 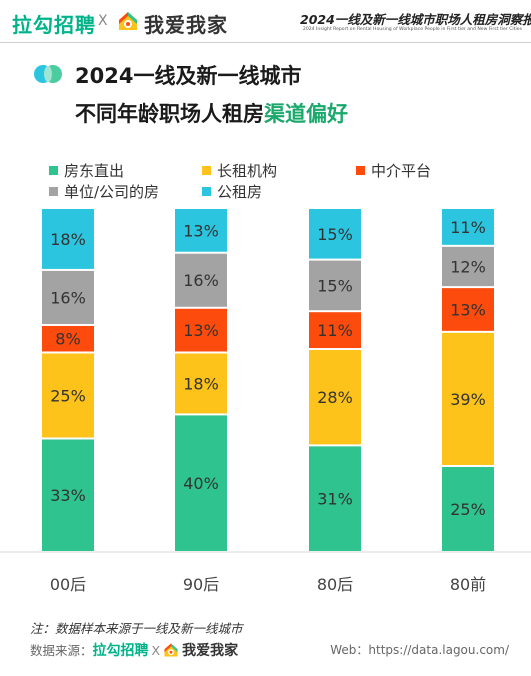 I want to click on 5i5j-house-icon-small, so click(x=171, y=650).